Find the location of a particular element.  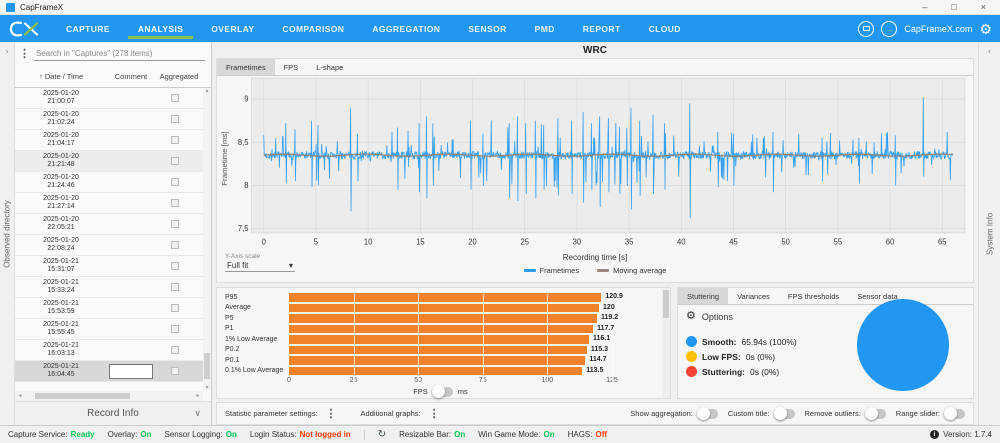

expand-left-panel-icon: › is located at coordinates (7, 51).